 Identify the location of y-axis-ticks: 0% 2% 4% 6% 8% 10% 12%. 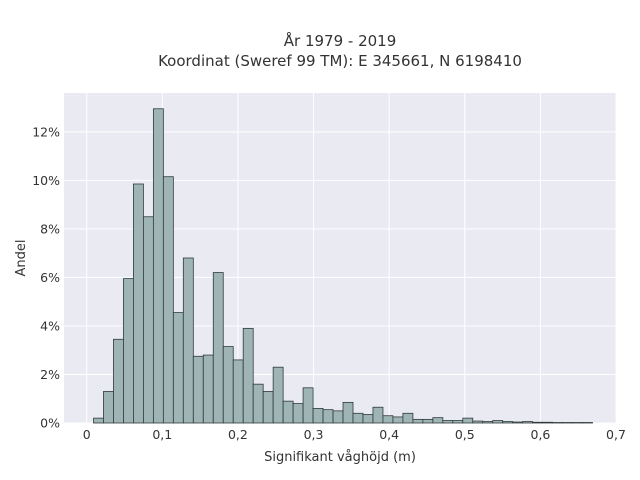
(46, 277).